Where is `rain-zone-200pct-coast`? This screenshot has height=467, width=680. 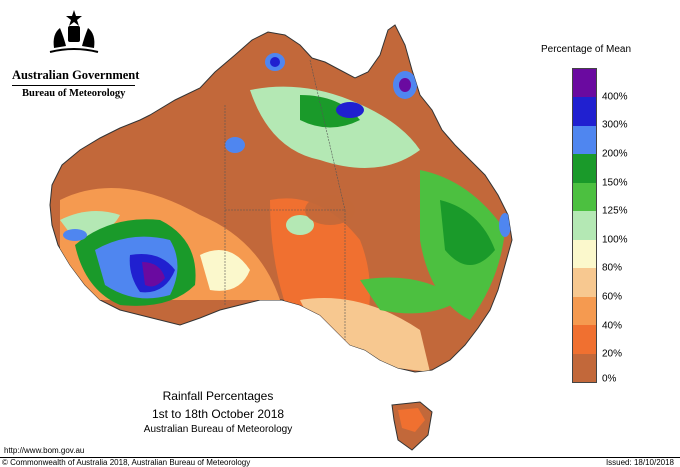 rain-zone-200pct-coast is located at coordinates (505, 225).